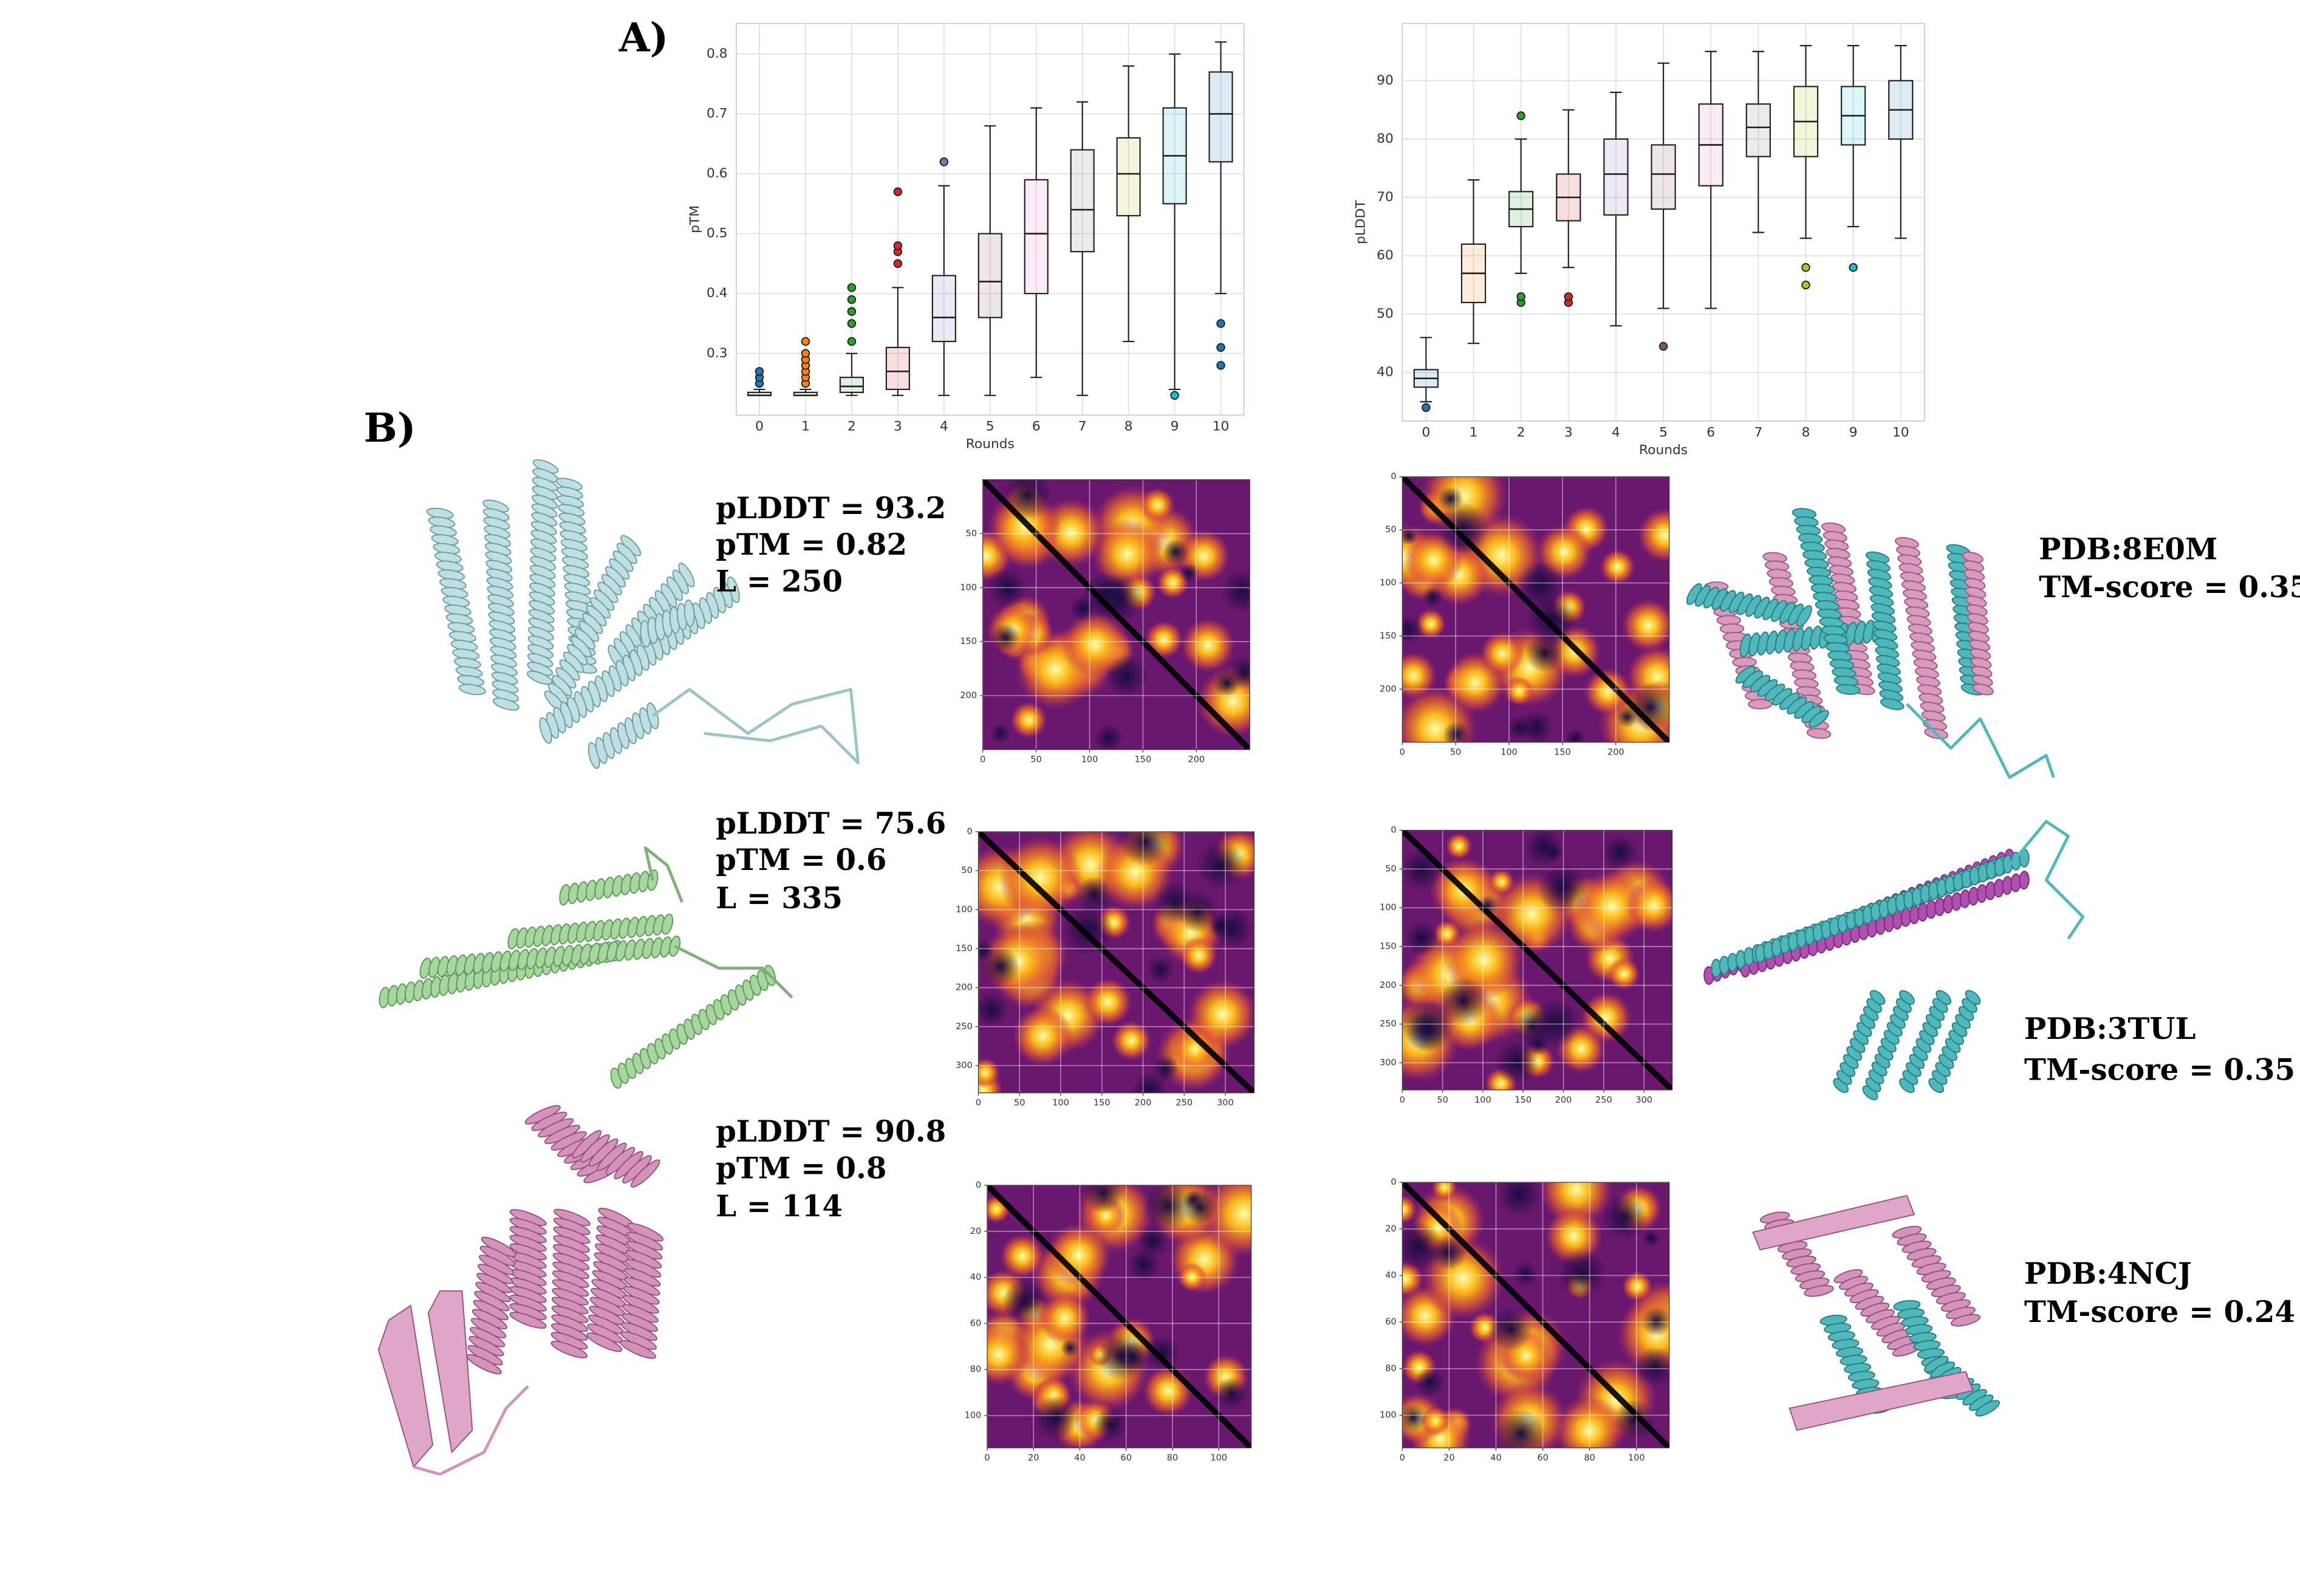 The height and width of the screenshot is (1596, 2300). Describe the element at coordinates (1806, 432) in the screenshot. I see `x-tick-label: 8` at that location.